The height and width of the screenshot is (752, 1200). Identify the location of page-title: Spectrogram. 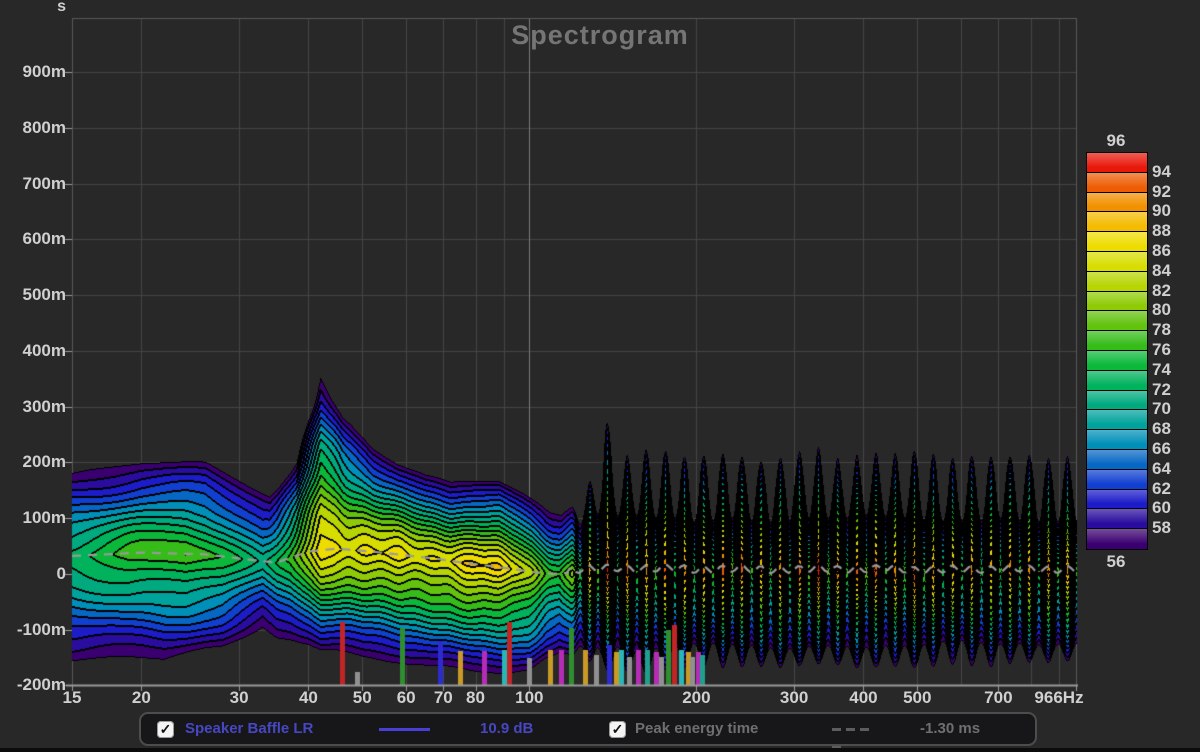
(600, 35).